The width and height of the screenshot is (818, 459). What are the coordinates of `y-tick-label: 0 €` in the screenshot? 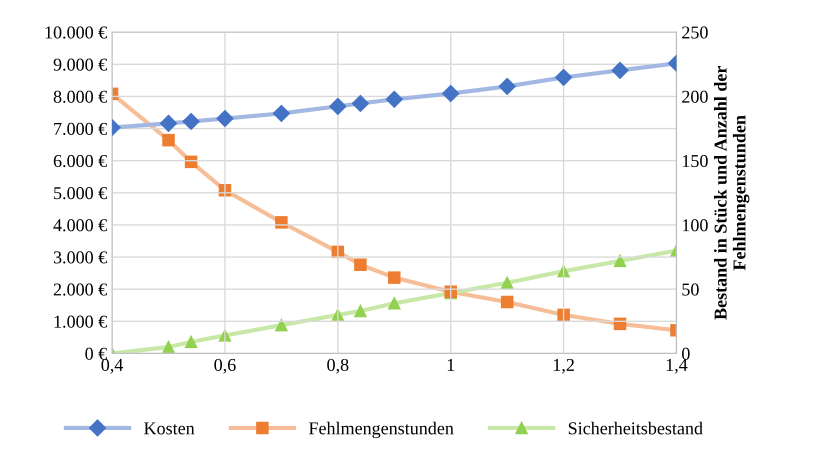 It's located at (96, 354).